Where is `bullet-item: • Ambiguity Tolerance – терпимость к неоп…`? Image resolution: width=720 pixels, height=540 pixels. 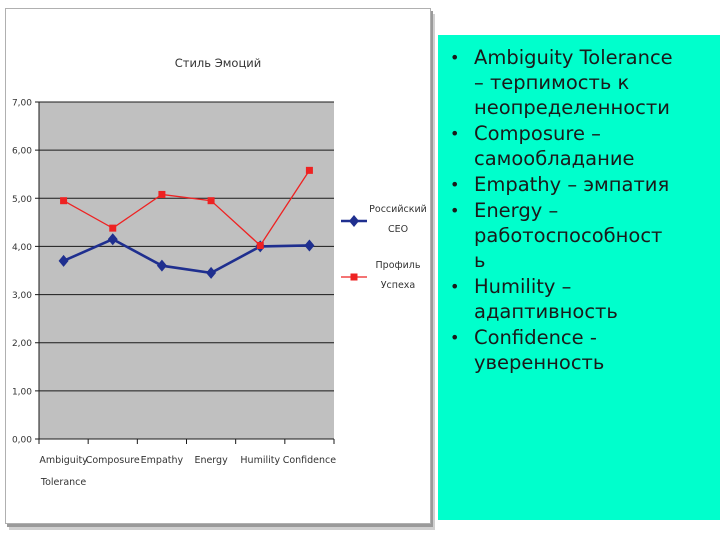 bullet-item: • Ambiguity Tolerance – терпимость к неоп… is located at coordinates (583, 82).